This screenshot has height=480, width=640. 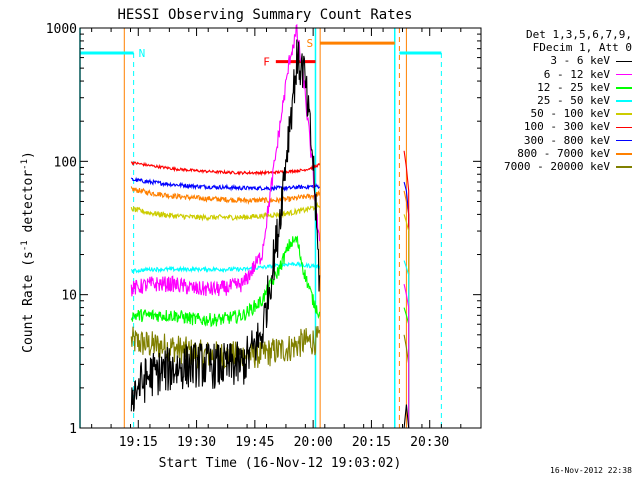 What do you see at coordinates (591, 470) in the screenshot?
I see `footer-timestamp: 16-Nov-2012 22:38` at bounding box center [591, 470].